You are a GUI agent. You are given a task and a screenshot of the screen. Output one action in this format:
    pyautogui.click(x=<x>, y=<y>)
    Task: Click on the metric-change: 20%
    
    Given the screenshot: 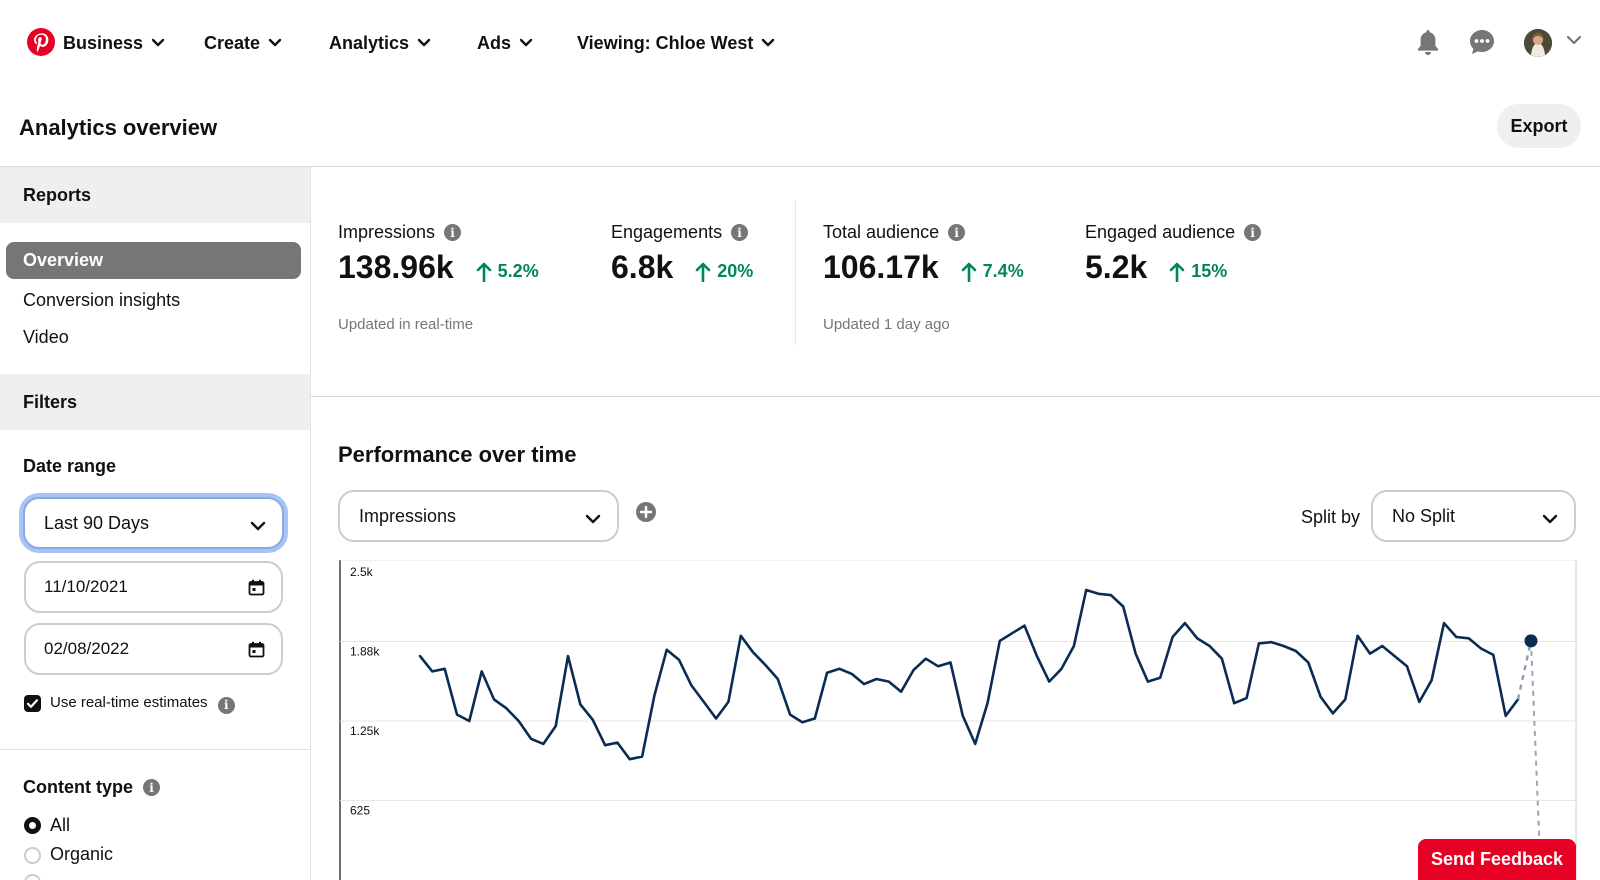 What is the action you would take?
    pyautogui.click(x=724, y=273)
    